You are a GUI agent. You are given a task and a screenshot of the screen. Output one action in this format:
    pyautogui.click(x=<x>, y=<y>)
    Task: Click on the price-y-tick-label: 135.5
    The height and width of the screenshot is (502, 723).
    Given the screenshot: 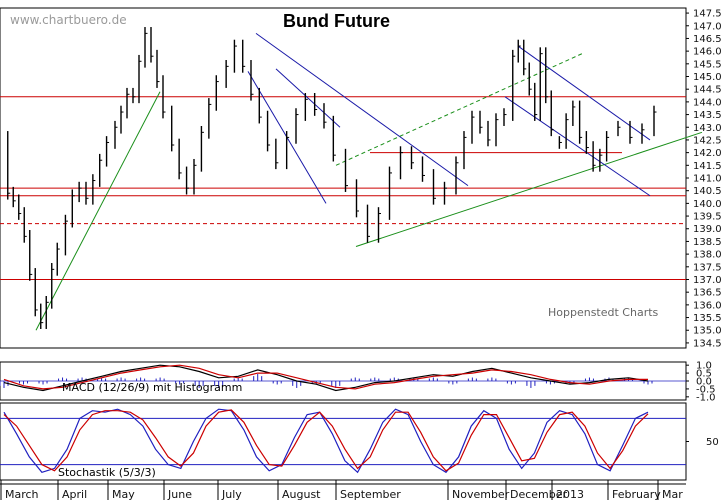 What is the action you would take?
    pyautogui.click(x=707, y=318)
    